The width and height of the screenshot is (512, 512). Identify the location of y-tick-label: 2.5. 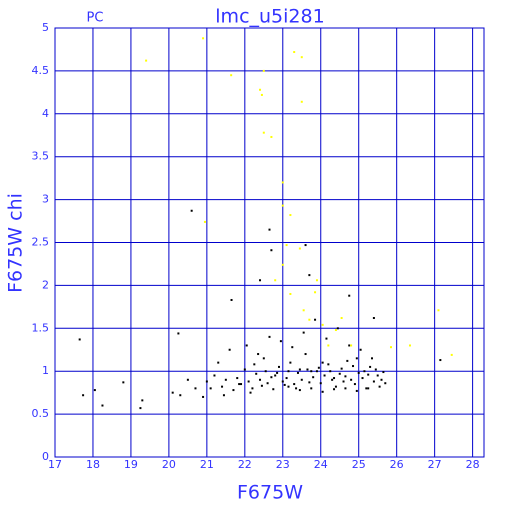
(41, 242).